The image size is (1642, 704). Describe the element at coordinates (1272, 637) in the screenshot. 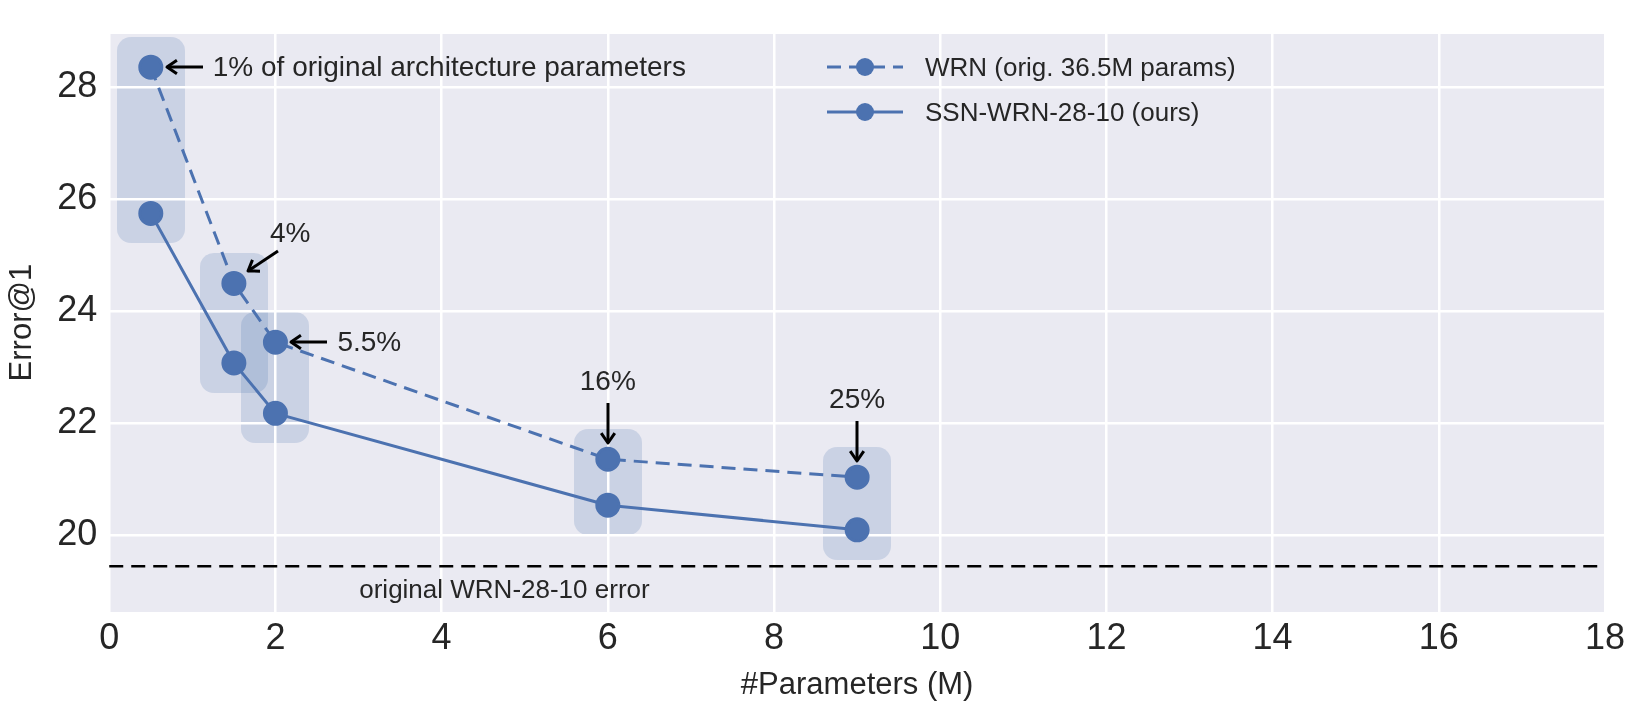

I see `x-tick-label: 14` at that location.